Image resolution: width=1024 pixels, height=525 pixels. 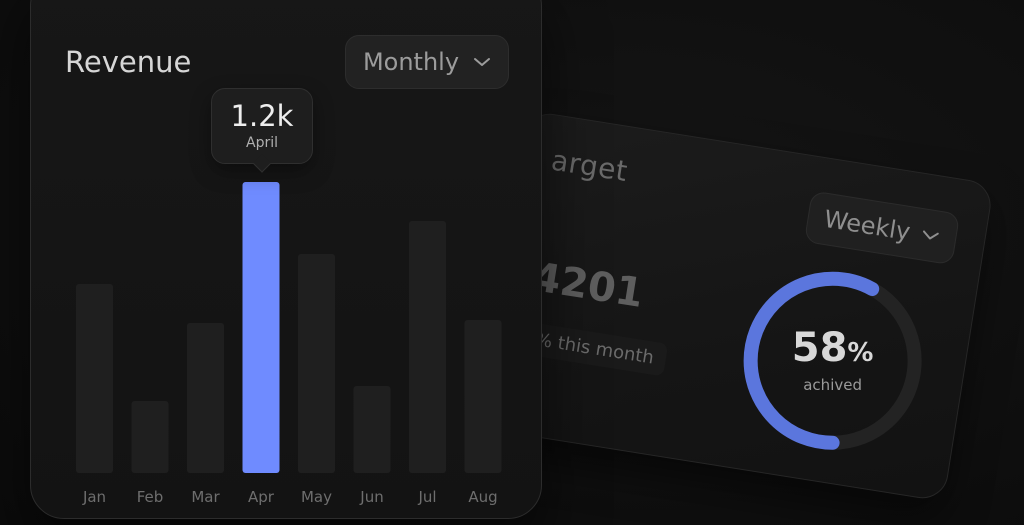 What do you see at coordinates (588, 286) in the screenshot?
I see `target-value: 4201` at bounding box center [588, 286].